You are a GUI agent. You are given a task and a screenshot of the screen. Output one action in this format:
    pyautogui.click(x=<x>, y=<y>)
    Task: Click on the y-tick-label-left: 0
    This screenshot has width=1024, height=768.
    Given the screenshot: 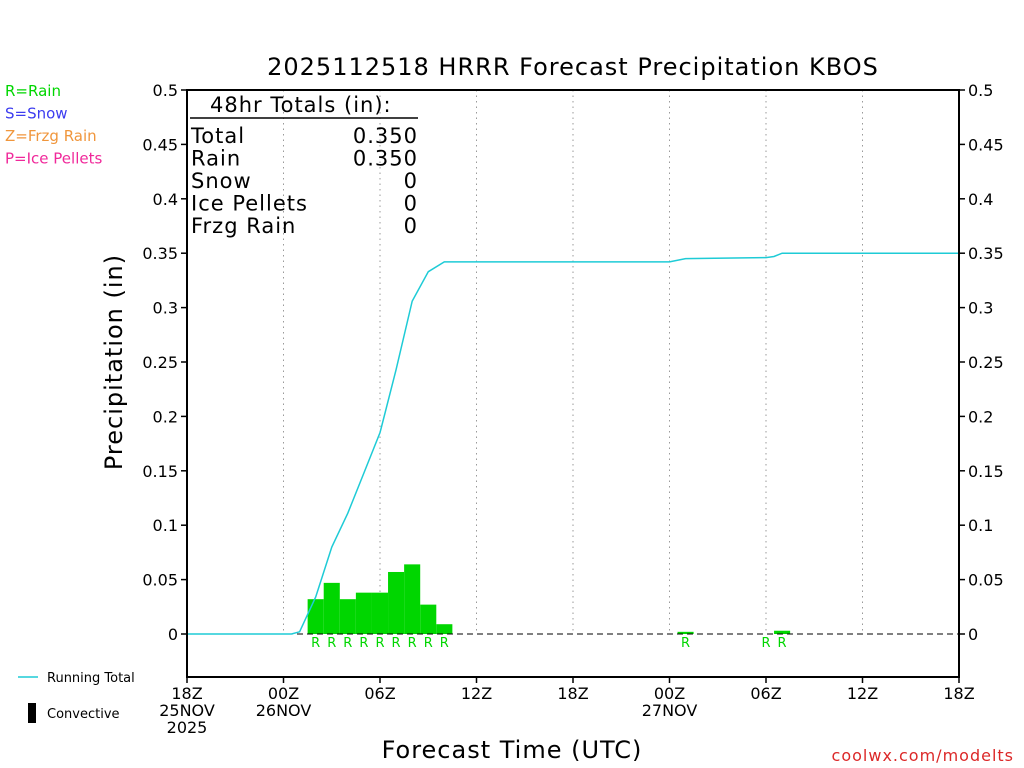 What is the action you would take?
    pyautogui.click(x=173, y=634)
    